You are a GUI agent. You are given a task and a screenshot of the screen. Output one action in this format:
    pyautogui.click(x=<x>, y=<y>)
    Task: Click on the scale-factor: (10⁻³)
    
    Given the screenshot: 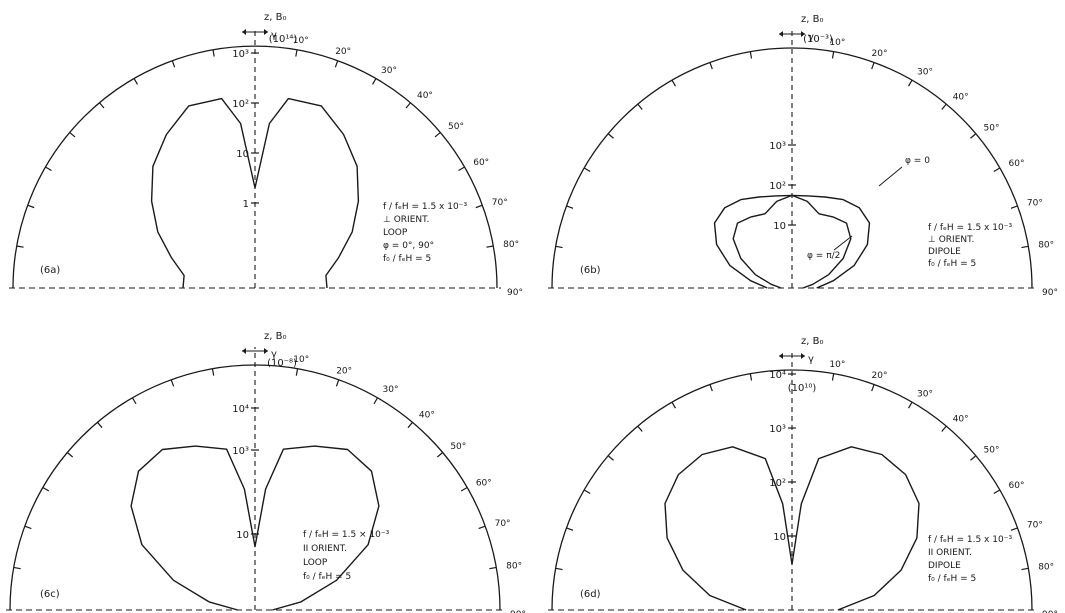 What is the action you would take?
    pyautogui.click(x=818, y=39)
    